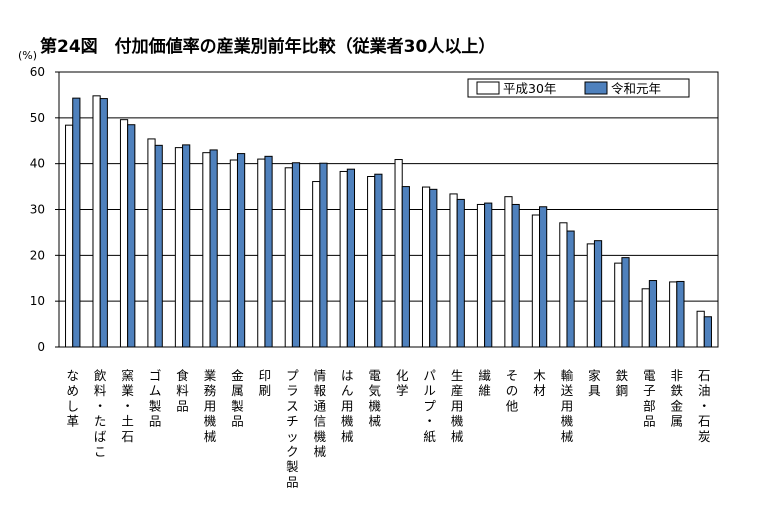  I want to click on category-label-char: 土, so click(127, 421).